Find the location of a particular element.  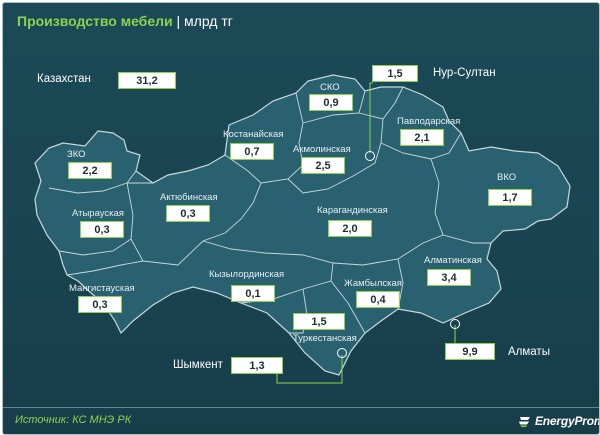

region-value-zhambyl: 0,4 is located at coordinates (378, 299).